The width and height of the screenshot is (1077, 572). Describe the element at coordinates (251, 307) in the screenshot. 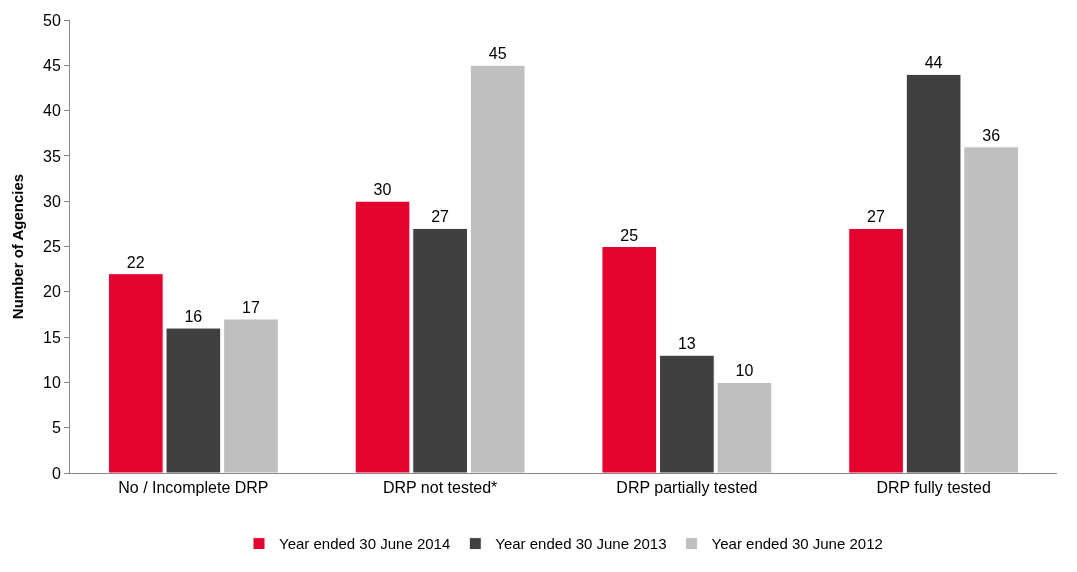

I see `data-label: 17` at that location.